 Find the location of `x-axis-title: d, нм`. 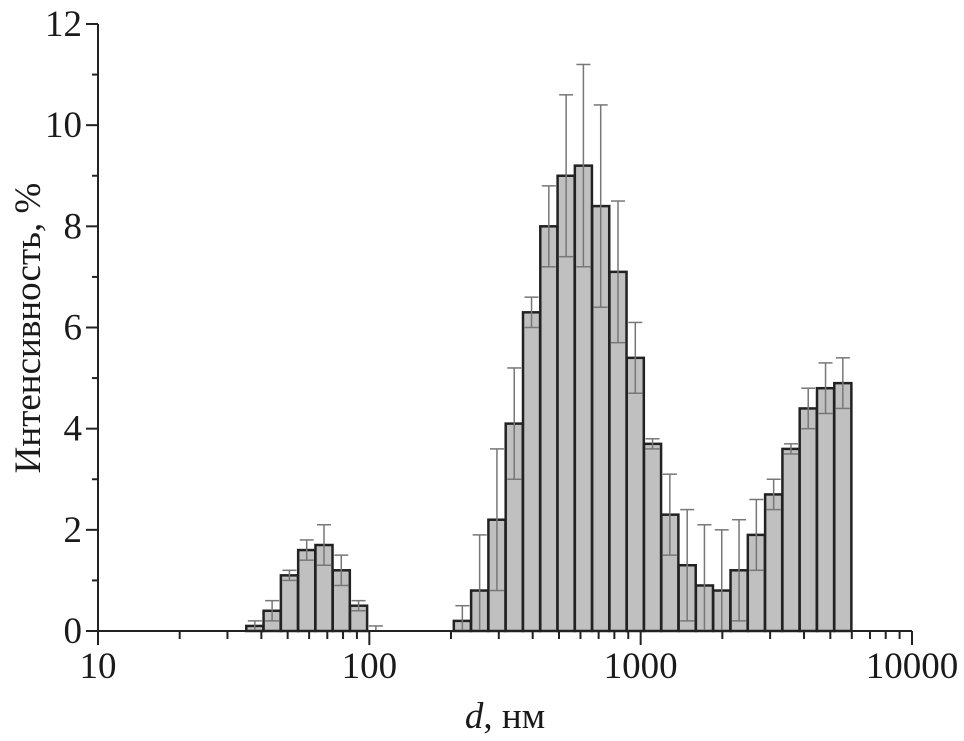

x-axis-title: d, нм is located at coordinates (505, 716).